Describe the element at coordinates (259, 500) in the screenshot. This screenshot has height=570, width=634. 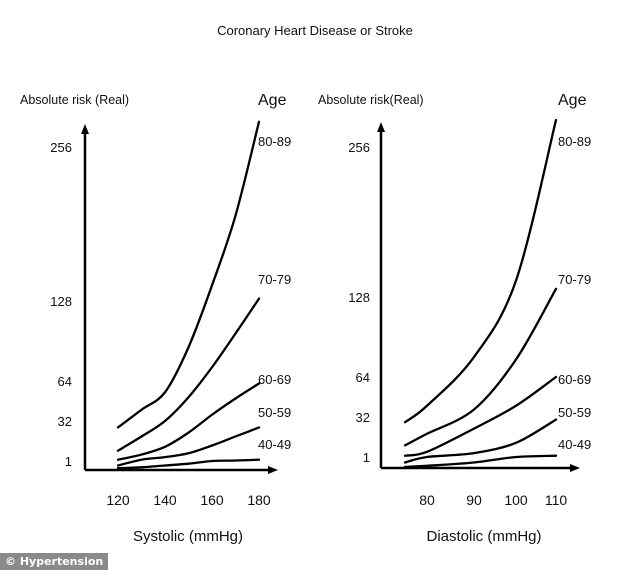
I see `x-tick-label: 180` at that location.